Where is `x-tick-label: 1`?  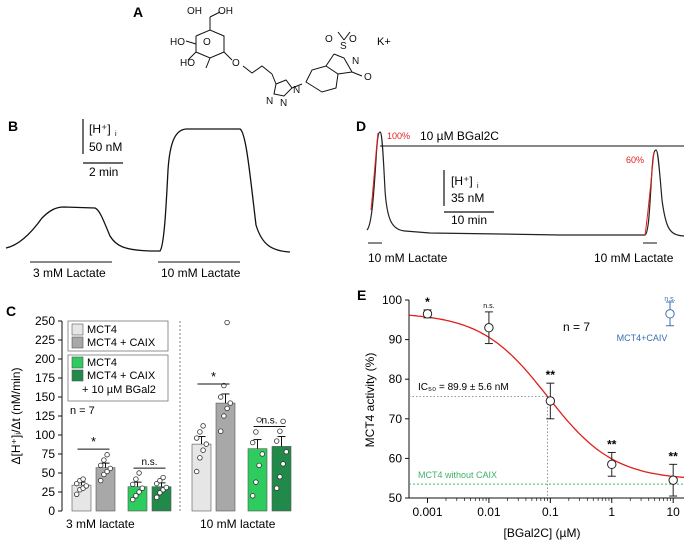
x-tick-label: 1 is located at coordinates (611, 512).